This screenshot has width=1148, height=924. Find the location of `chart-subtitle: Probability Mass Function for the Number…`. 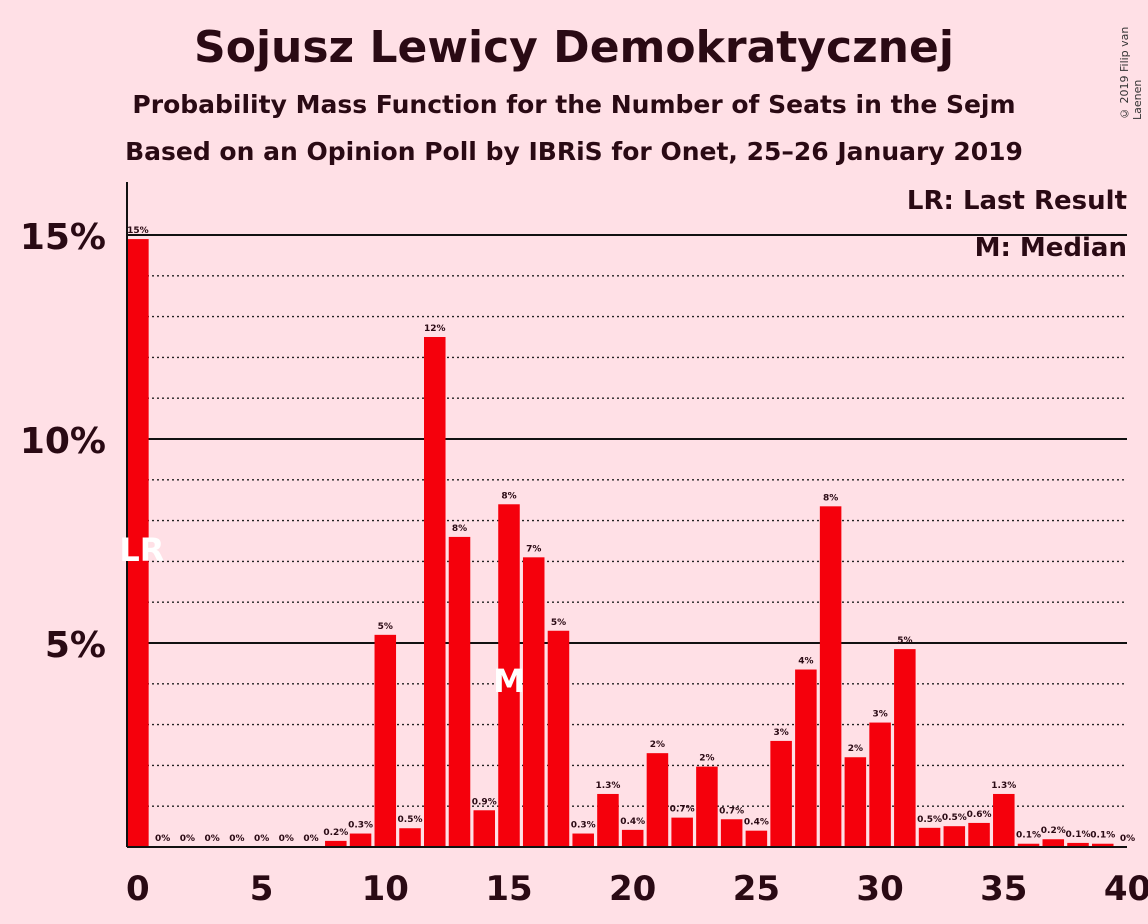

chart-subtitle: Probability Mass Function for the Number… is located at coordinates (574, 104).